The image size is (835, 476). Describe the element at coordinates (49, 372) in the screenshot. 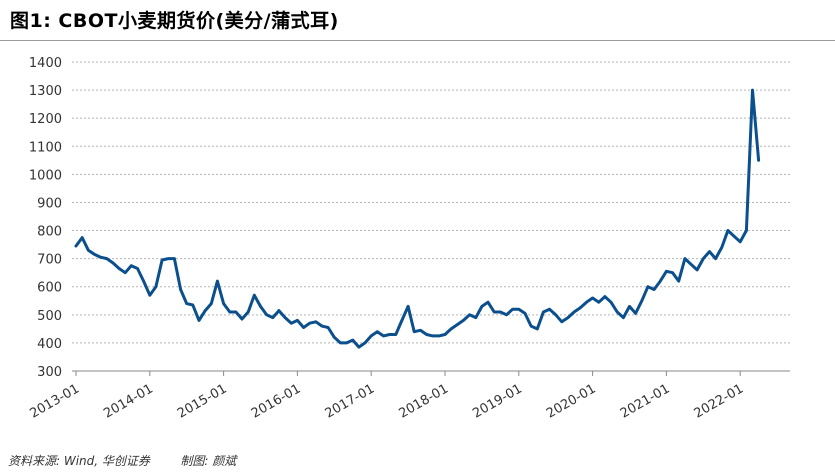

I see `y-tick-label: 300` at that location.